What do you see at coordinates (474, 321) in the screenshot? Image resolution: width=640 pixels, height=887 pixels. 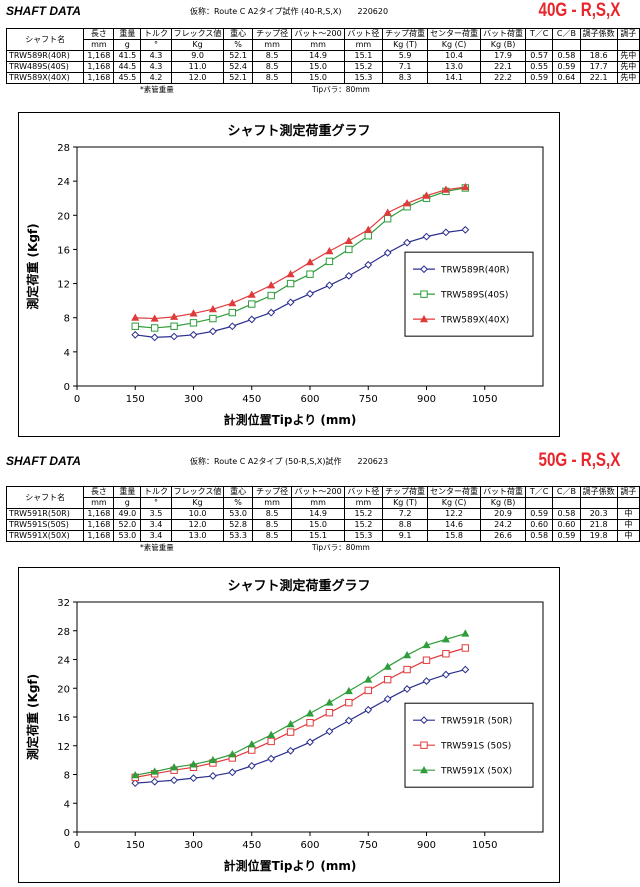 I see `legend-entry: TRW589X(40X)` at bounding box center [474, 321].